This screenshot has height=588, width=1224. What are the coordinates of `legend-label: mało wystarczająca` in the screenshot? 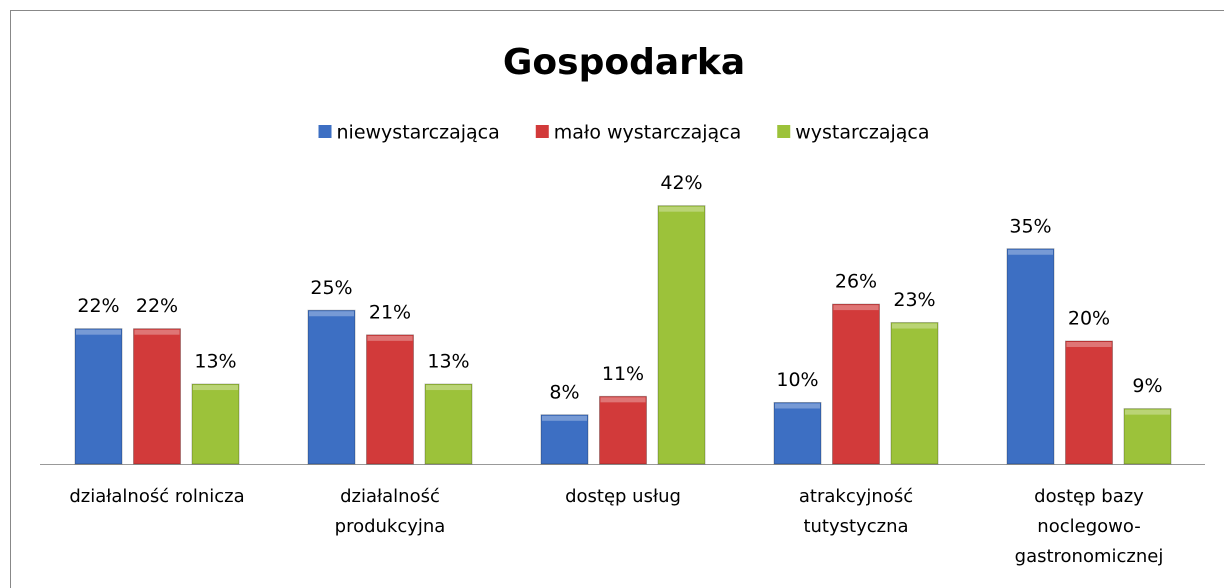 It's located at (647, 133).